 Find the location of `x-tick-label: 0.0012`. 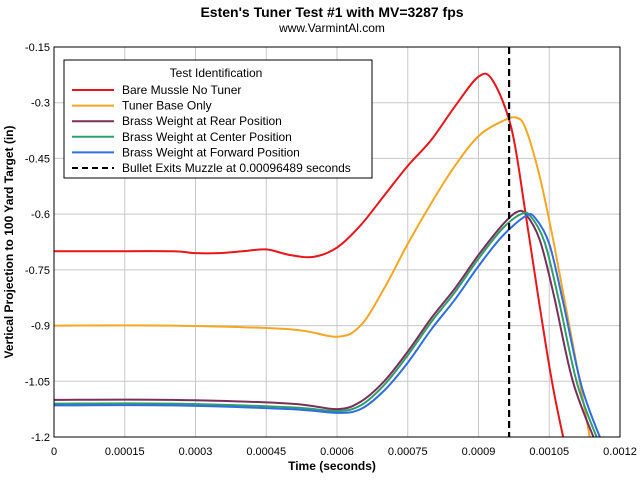

x-tick-label: 0.0012 is located at coordinates (620, 452).